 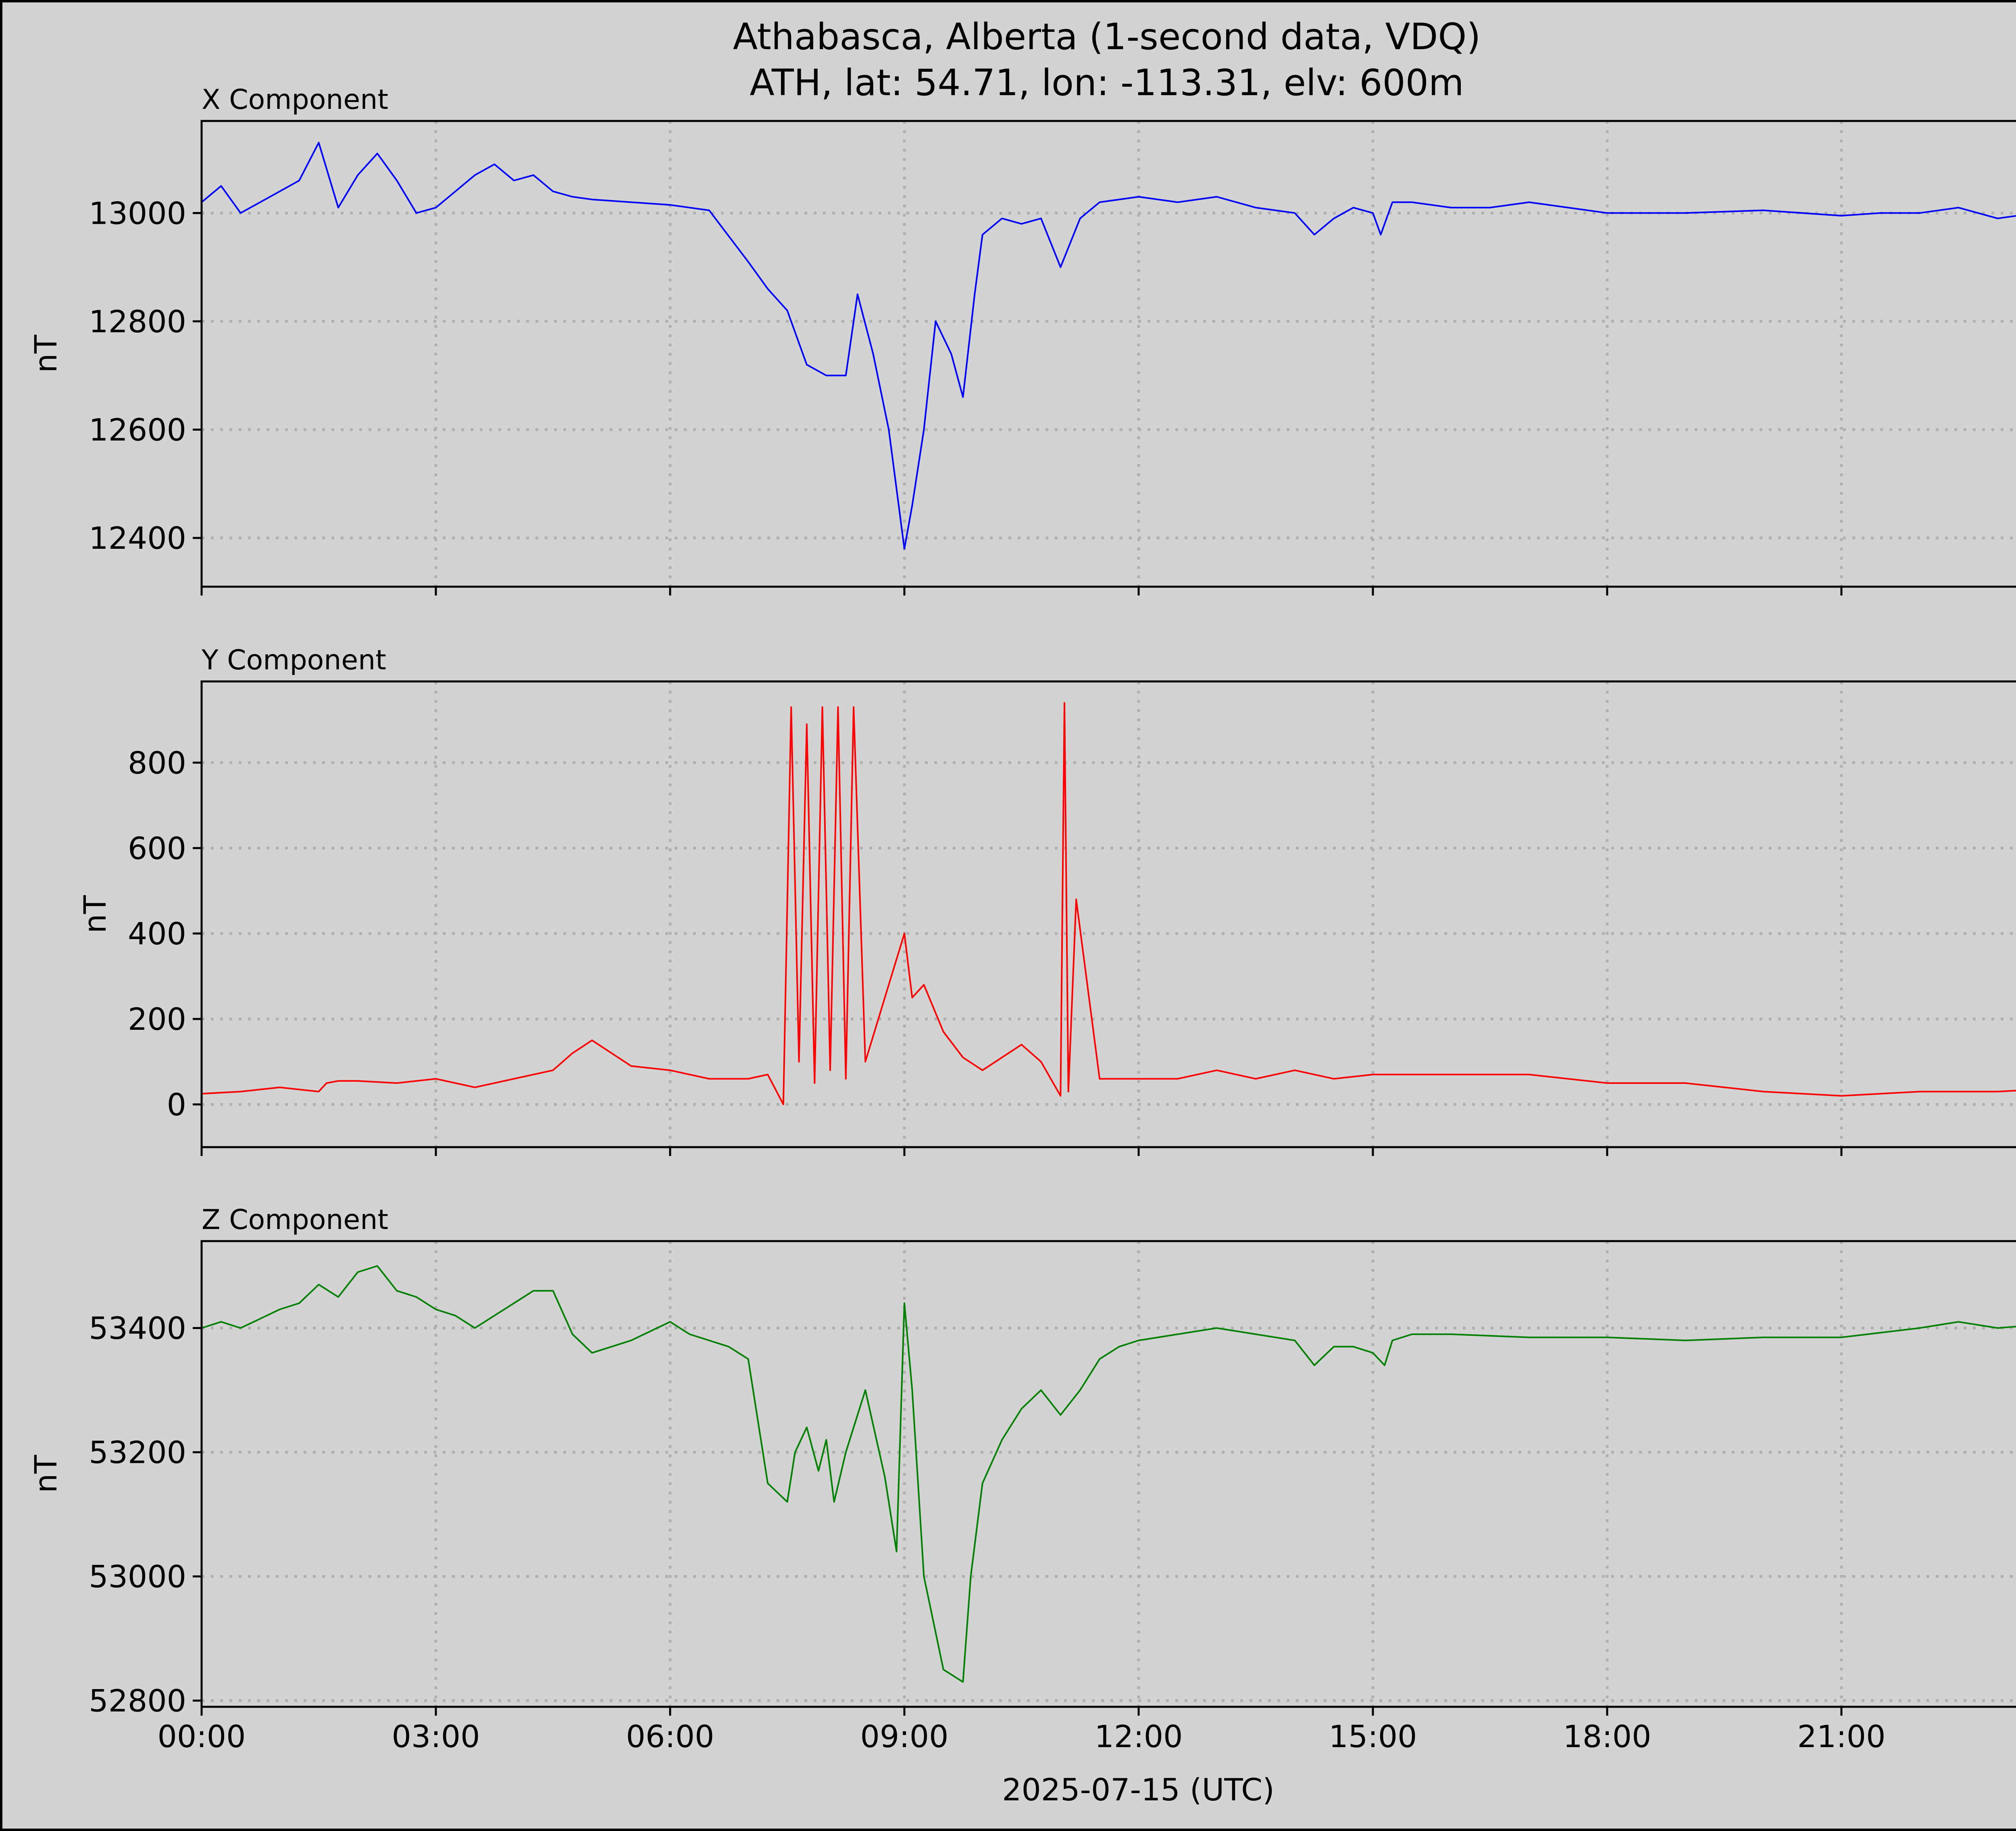 What do you see at coordinates (1138, 1790) in the screenshot?
I see `x-axis-label: 2025-07-15 (UTC)` at bounding box center [1138, 1790].